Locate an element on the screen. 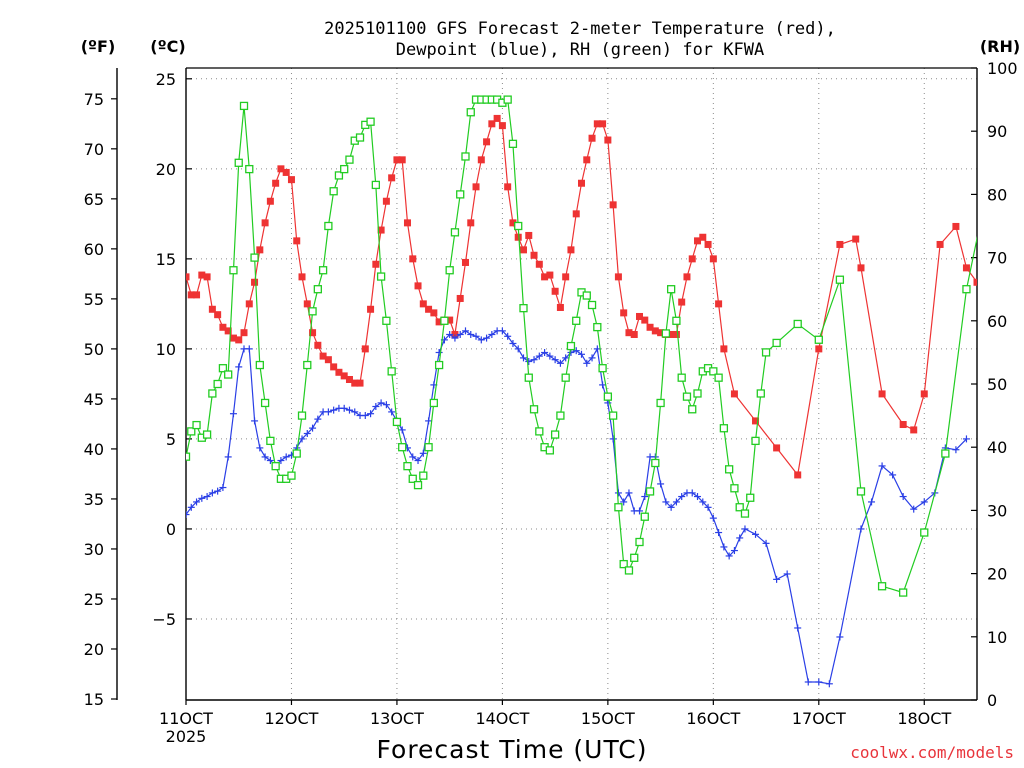  rh-tick-label: 30 is located at coordinates (997, 510).